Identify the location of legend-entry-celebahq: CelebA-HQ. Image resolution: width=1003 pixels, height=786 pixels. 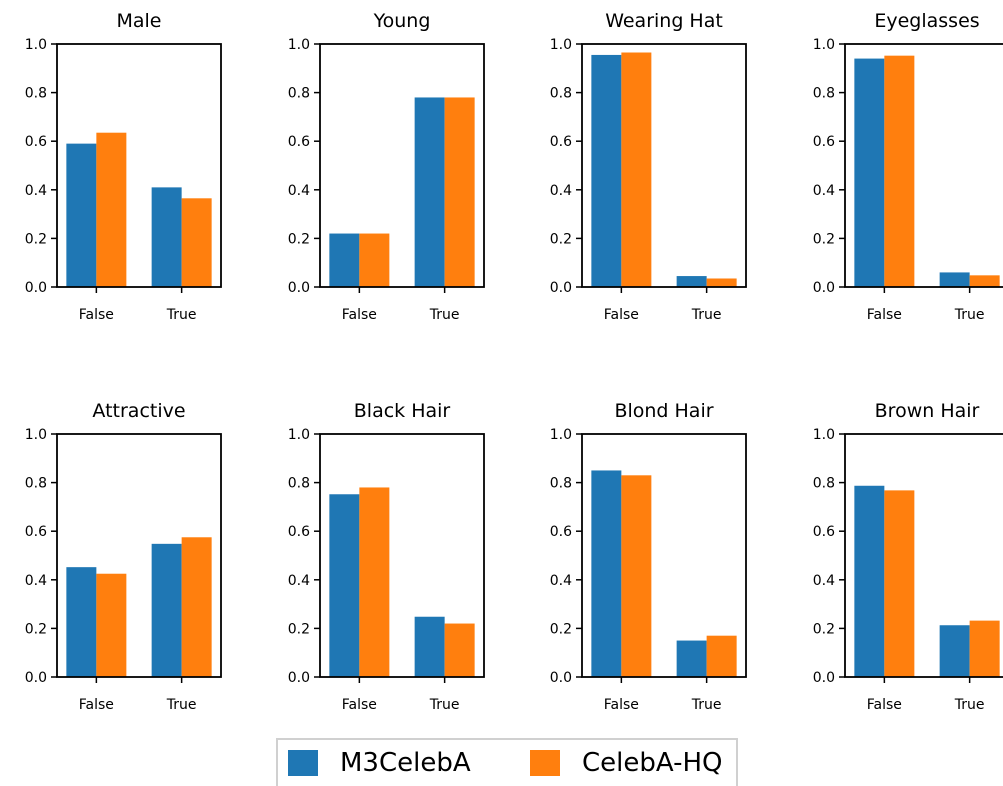
(626, 763).